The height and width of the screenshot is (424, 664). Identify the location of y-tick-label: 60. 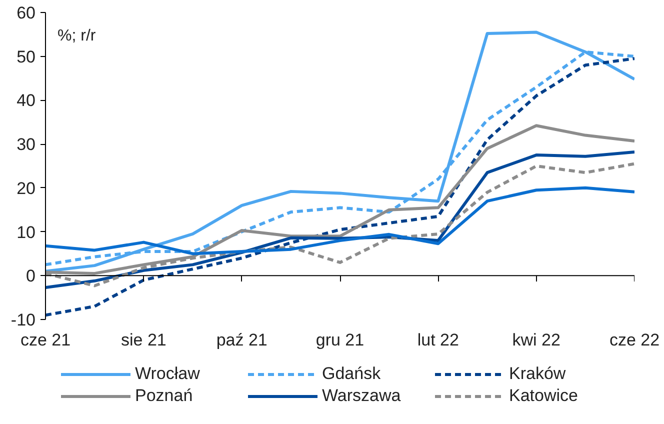
(26, 13).